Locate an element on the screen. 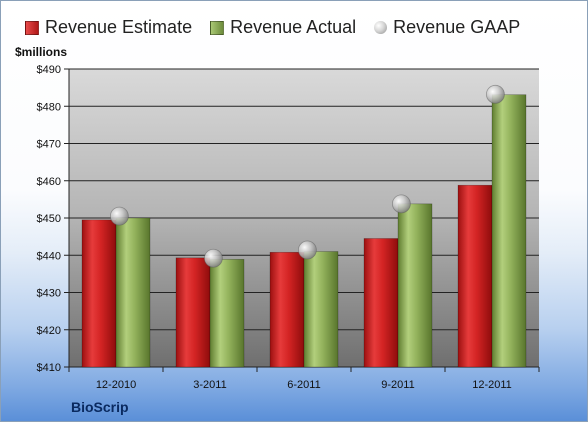 Image resolution: width=588 pixels, height=422 pixels. y-tick-label: $490 is located at coordinates (49, 70).